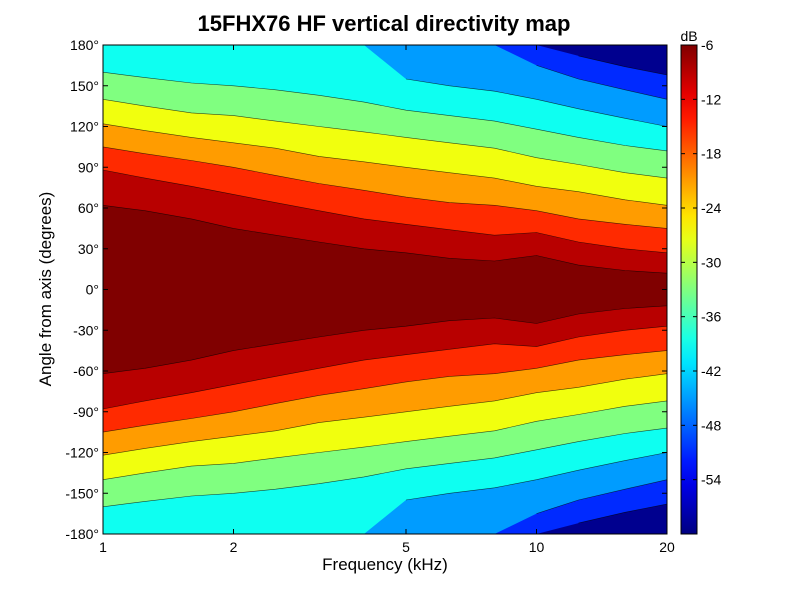  I want to click on chart-title: 15FHX76 HF vertical directivity map, so click(384, 23).